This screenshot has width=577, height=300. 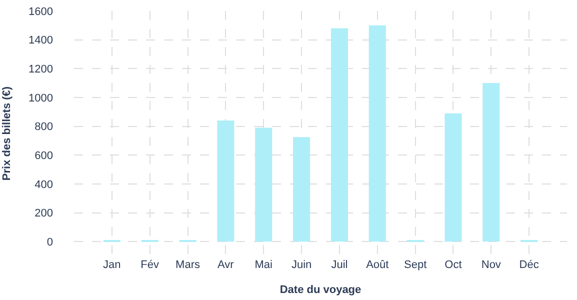 I want to click on x-tick-label: Oct, so click(x=453, y=265).